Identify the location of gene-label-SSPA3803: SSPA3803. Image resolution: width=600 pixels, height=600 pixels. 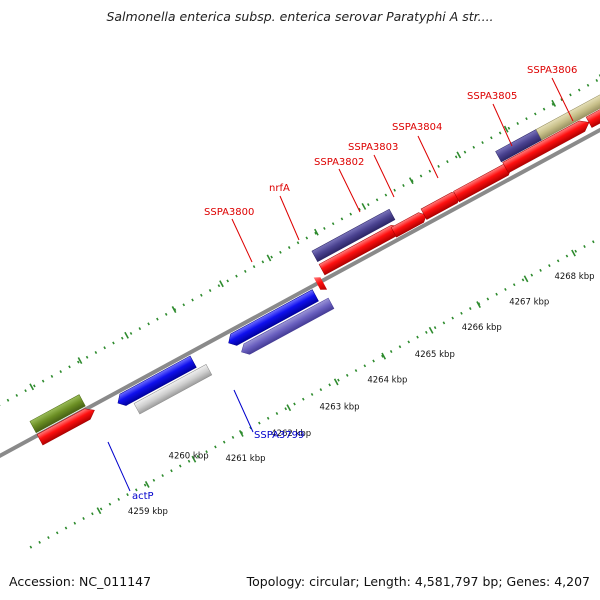
(373, 147).